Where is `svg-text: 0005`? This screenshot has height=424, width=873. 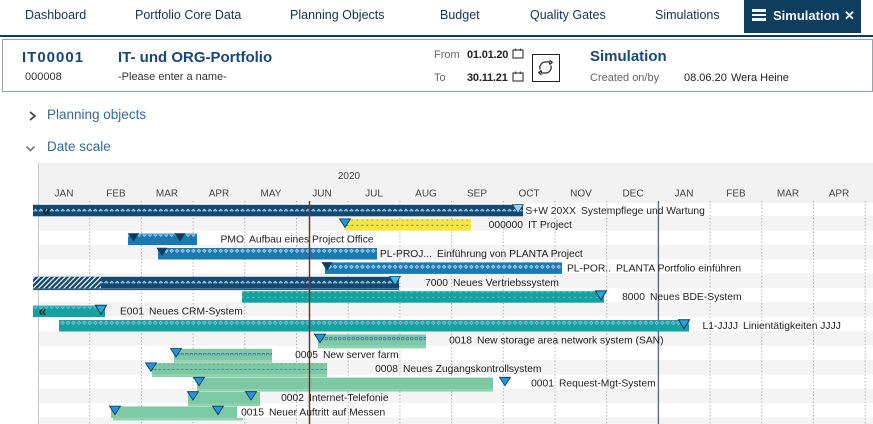 svg-text: 0005 is located at coordinates (306, 355).